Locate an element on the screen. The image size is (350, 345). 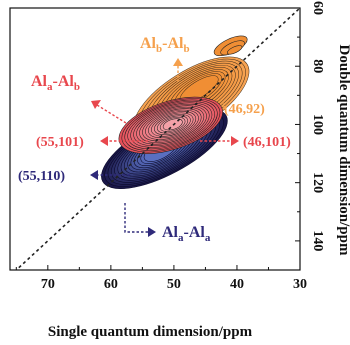
ala-alb-contour is located at coordinates (172, 124).